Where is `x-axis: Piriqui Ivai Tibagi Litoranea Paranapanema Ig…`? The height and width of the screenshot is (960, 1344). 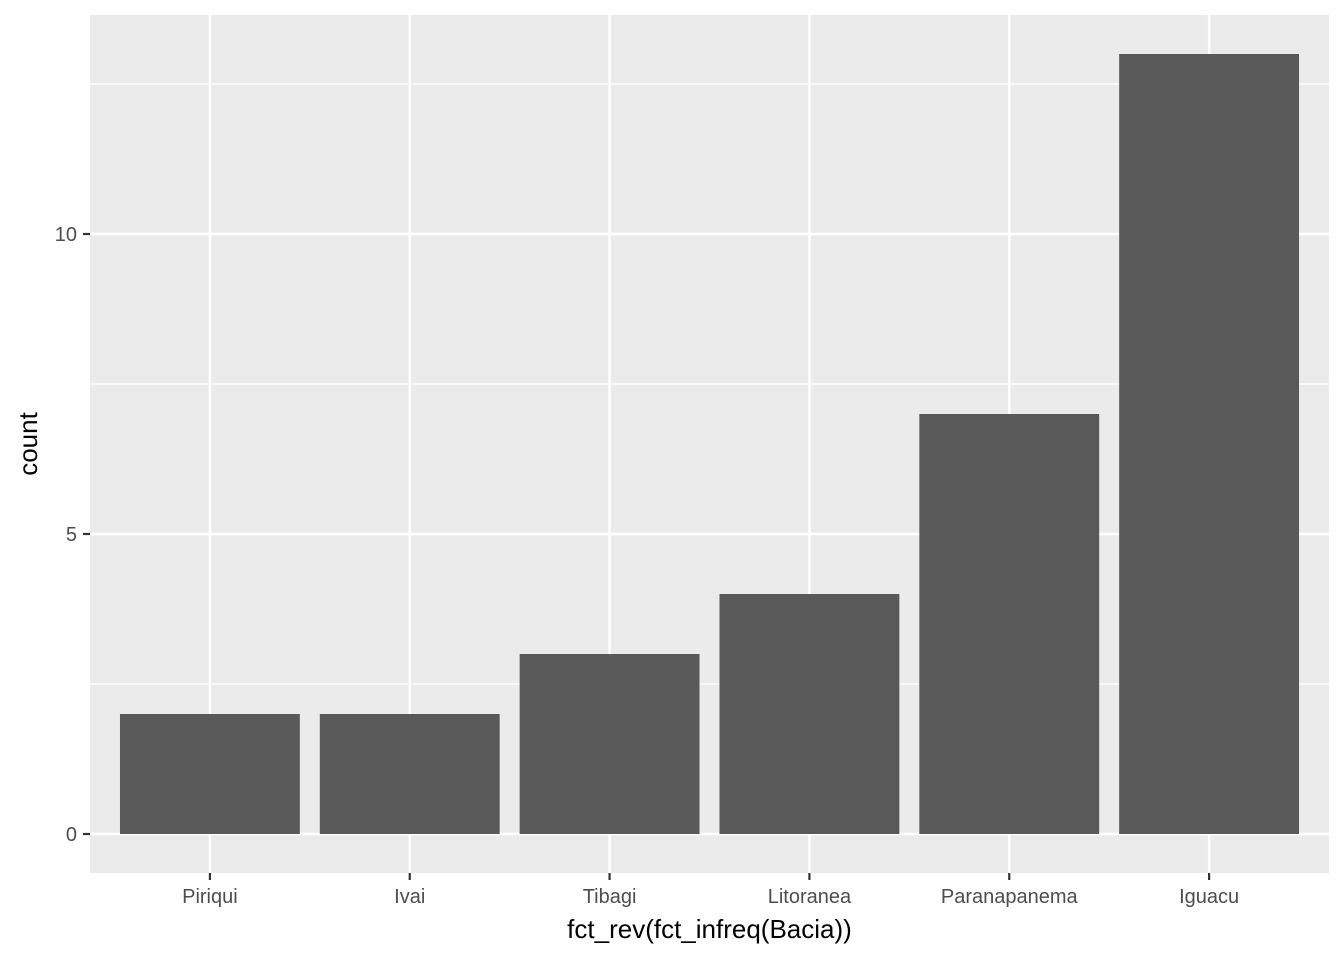
x-axis: Piriqui Ivai Tibagi Litoranea Paranapanema Ig… is located at coordinates (710, 890).